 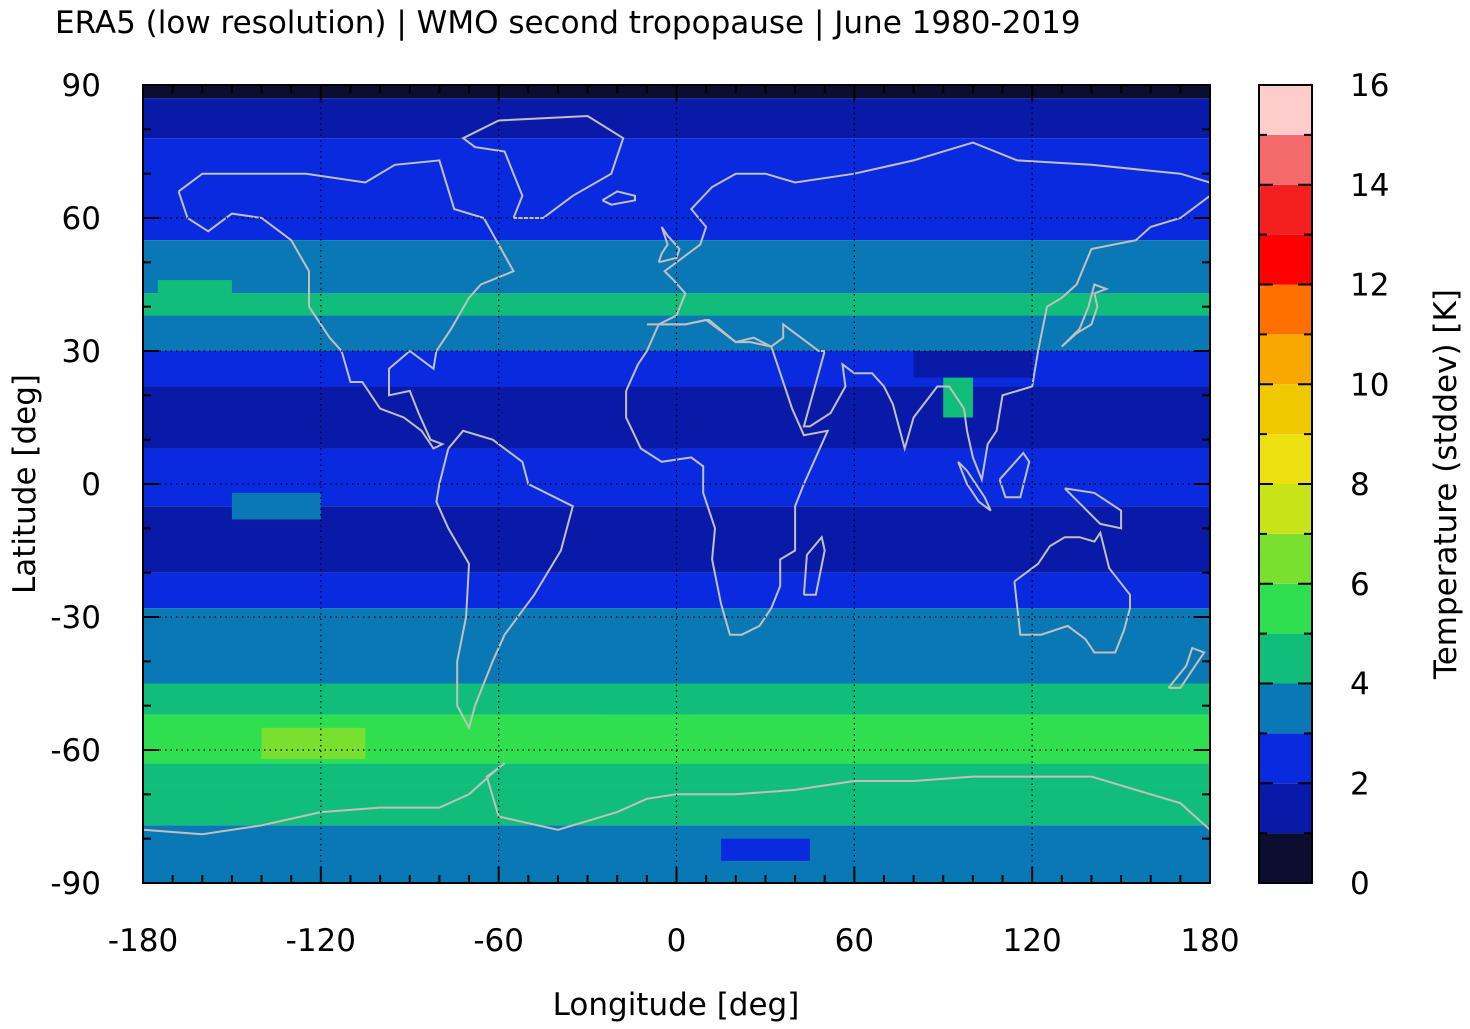 I want to click on y-axis-label: Latitude [deg], so click(x=25, y=484).